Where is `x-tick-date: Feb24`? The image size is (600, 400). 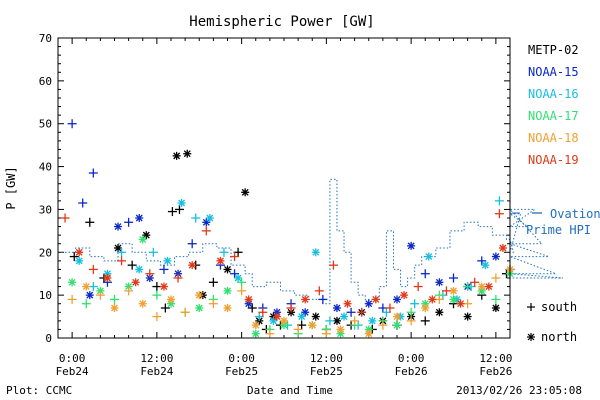
x-tick-date: Feb24 is located at coordinates (156, 371).